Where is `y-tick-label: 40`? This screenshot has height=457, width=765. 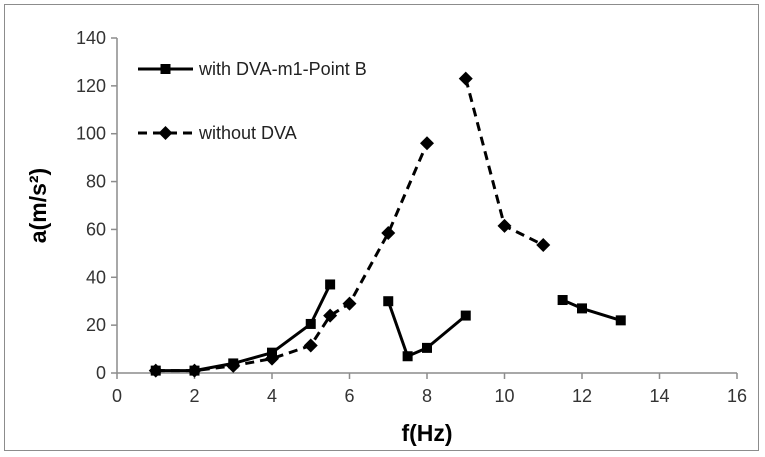
y-tick-label: 40 is located at coordinates (96, 277).